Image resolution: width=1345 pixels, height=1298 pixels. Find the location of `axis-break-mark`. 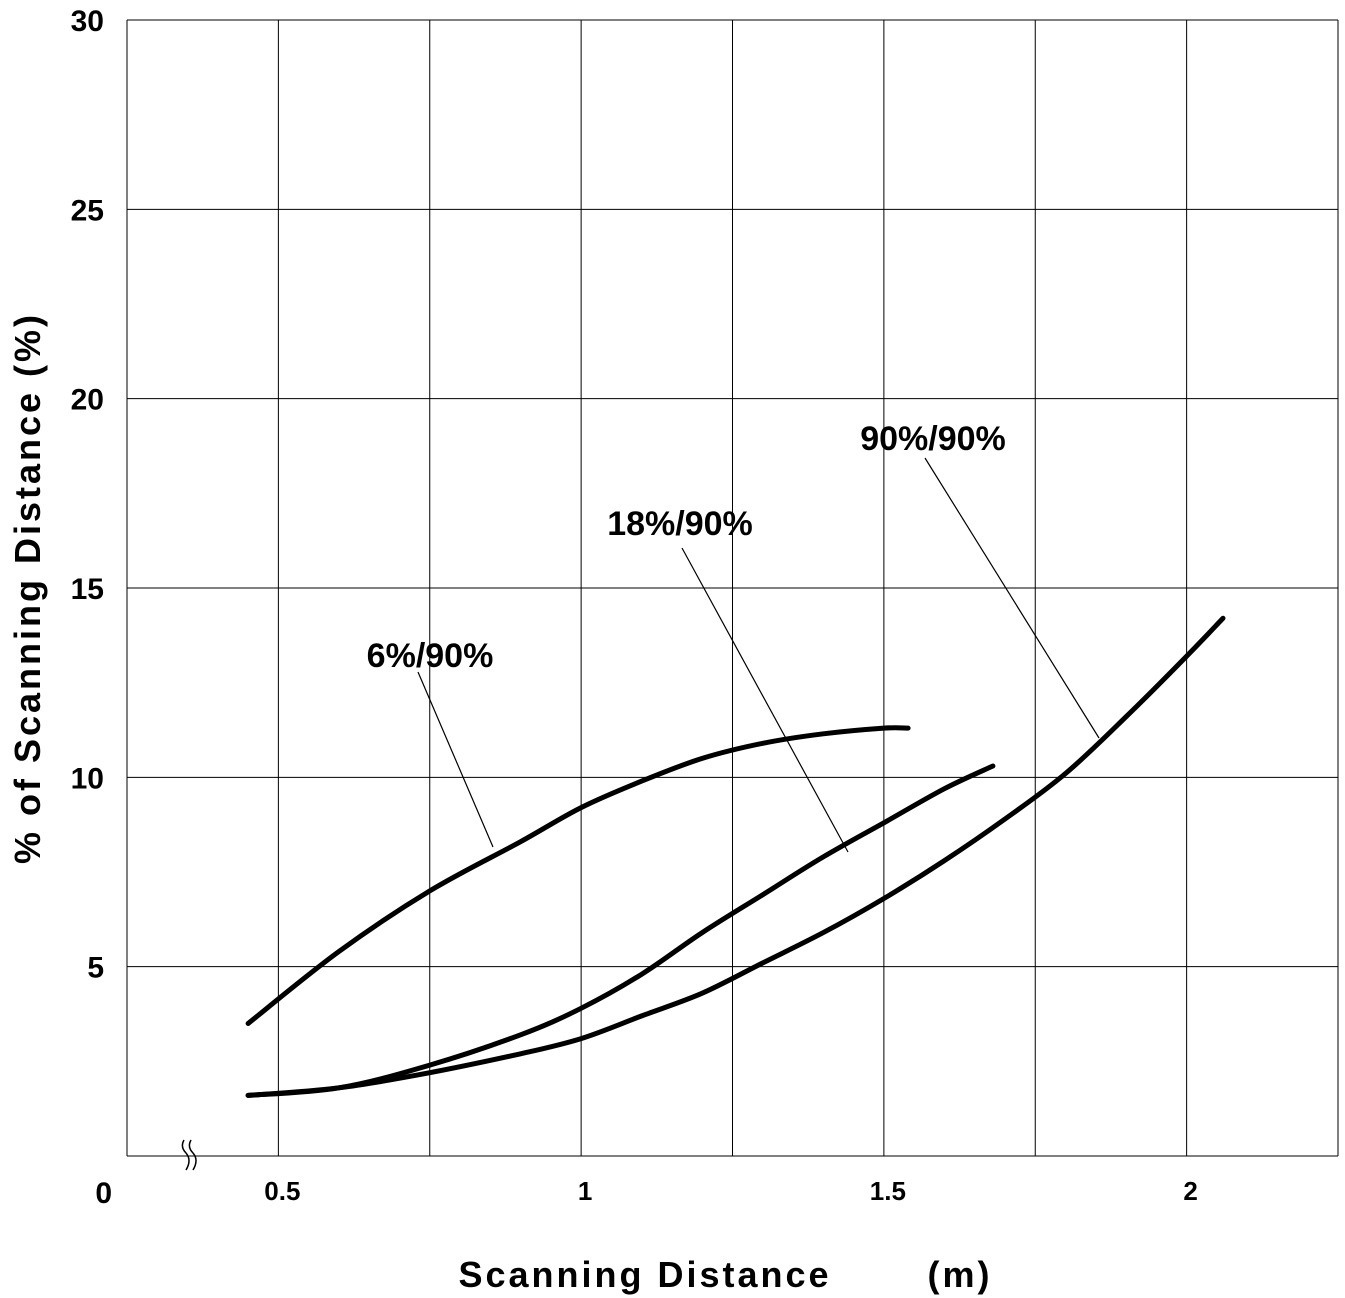

axis-break-mark is located at coordinates (189, 1155).